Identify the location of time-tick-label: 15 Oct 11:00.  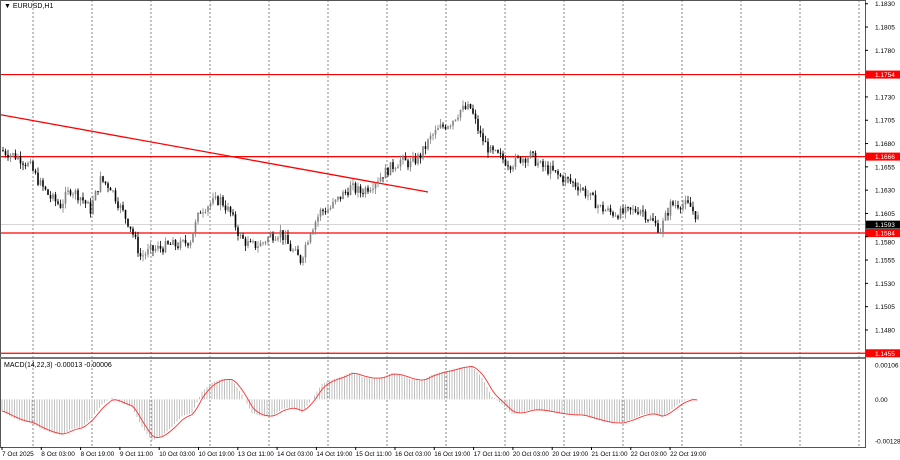
(374, 454).